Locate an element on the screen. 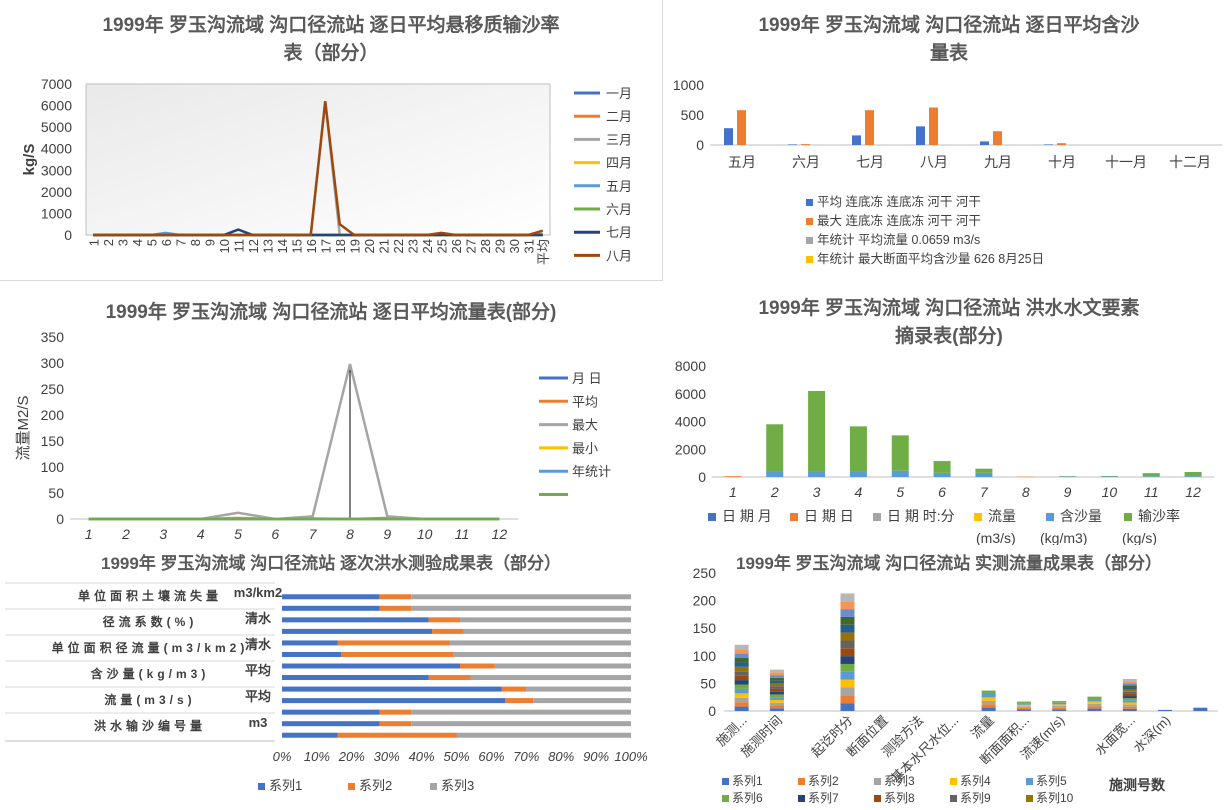 The image size is (1230, 810). y-tick-label: 250 is located at coordinates (53, 389).